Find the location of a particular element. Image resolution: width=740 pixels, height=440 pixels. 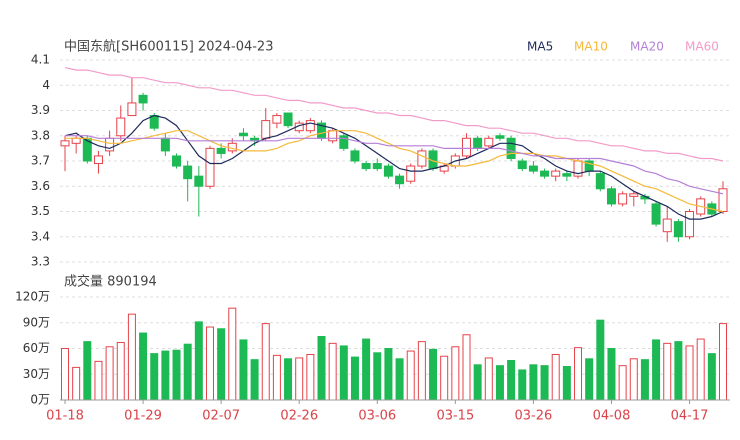

y-tick-label: 90万 is located at coordinates (36, 322).